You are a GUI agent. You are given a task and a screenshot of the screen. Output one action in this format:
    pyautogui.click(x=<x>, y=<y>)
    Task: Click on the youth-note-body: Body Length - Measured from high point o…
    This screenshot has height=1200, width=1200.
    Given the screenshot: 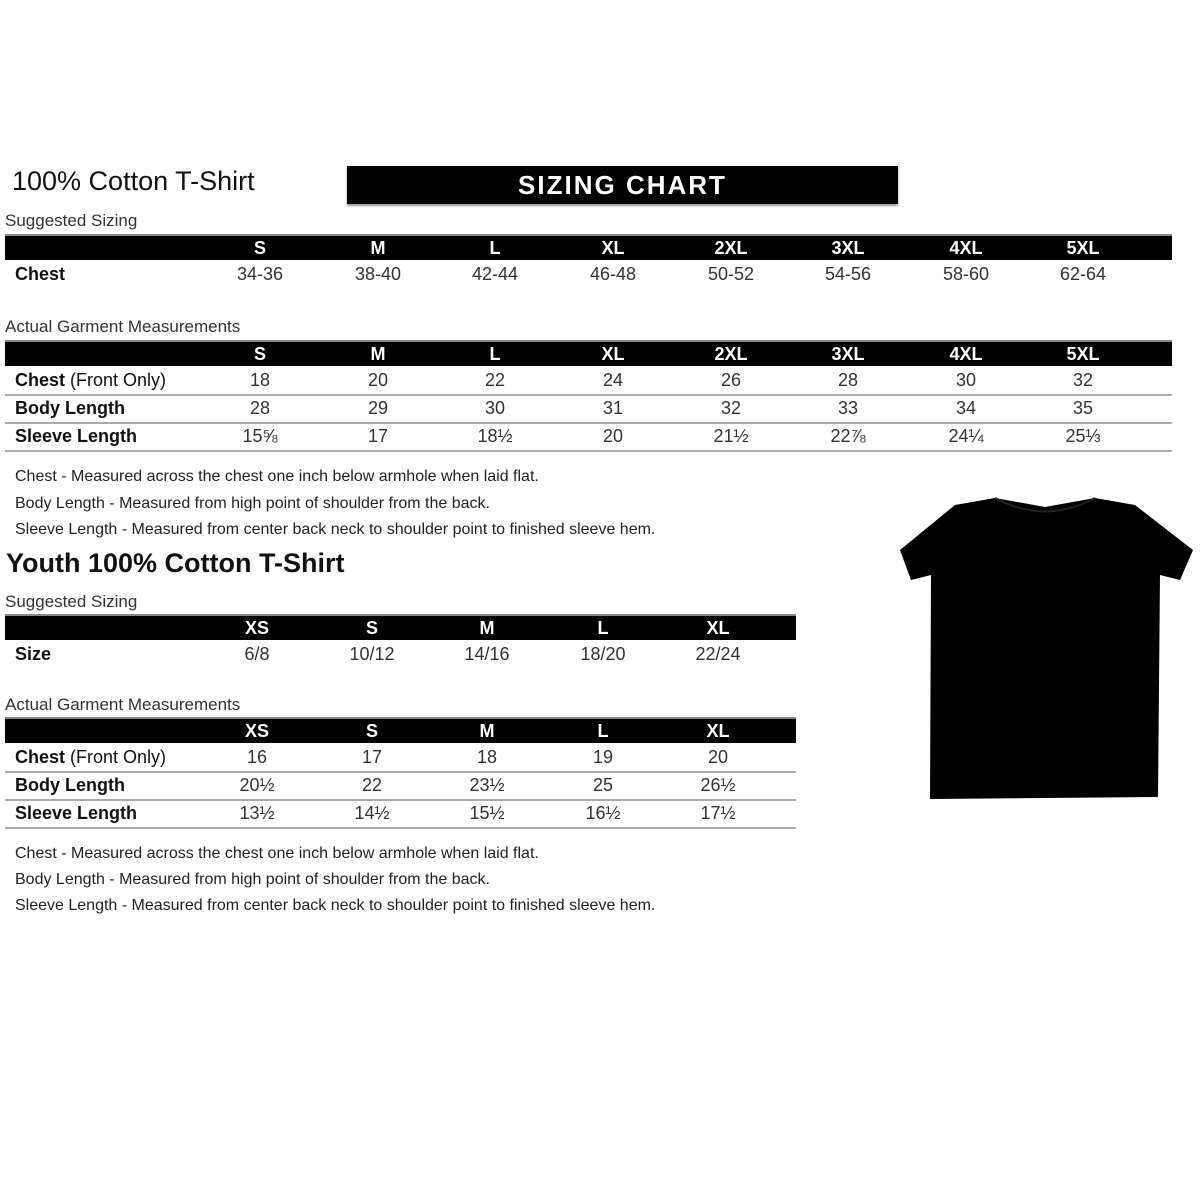 What is the action you would take?
    pyautogui.click(x=252, y=879)
    